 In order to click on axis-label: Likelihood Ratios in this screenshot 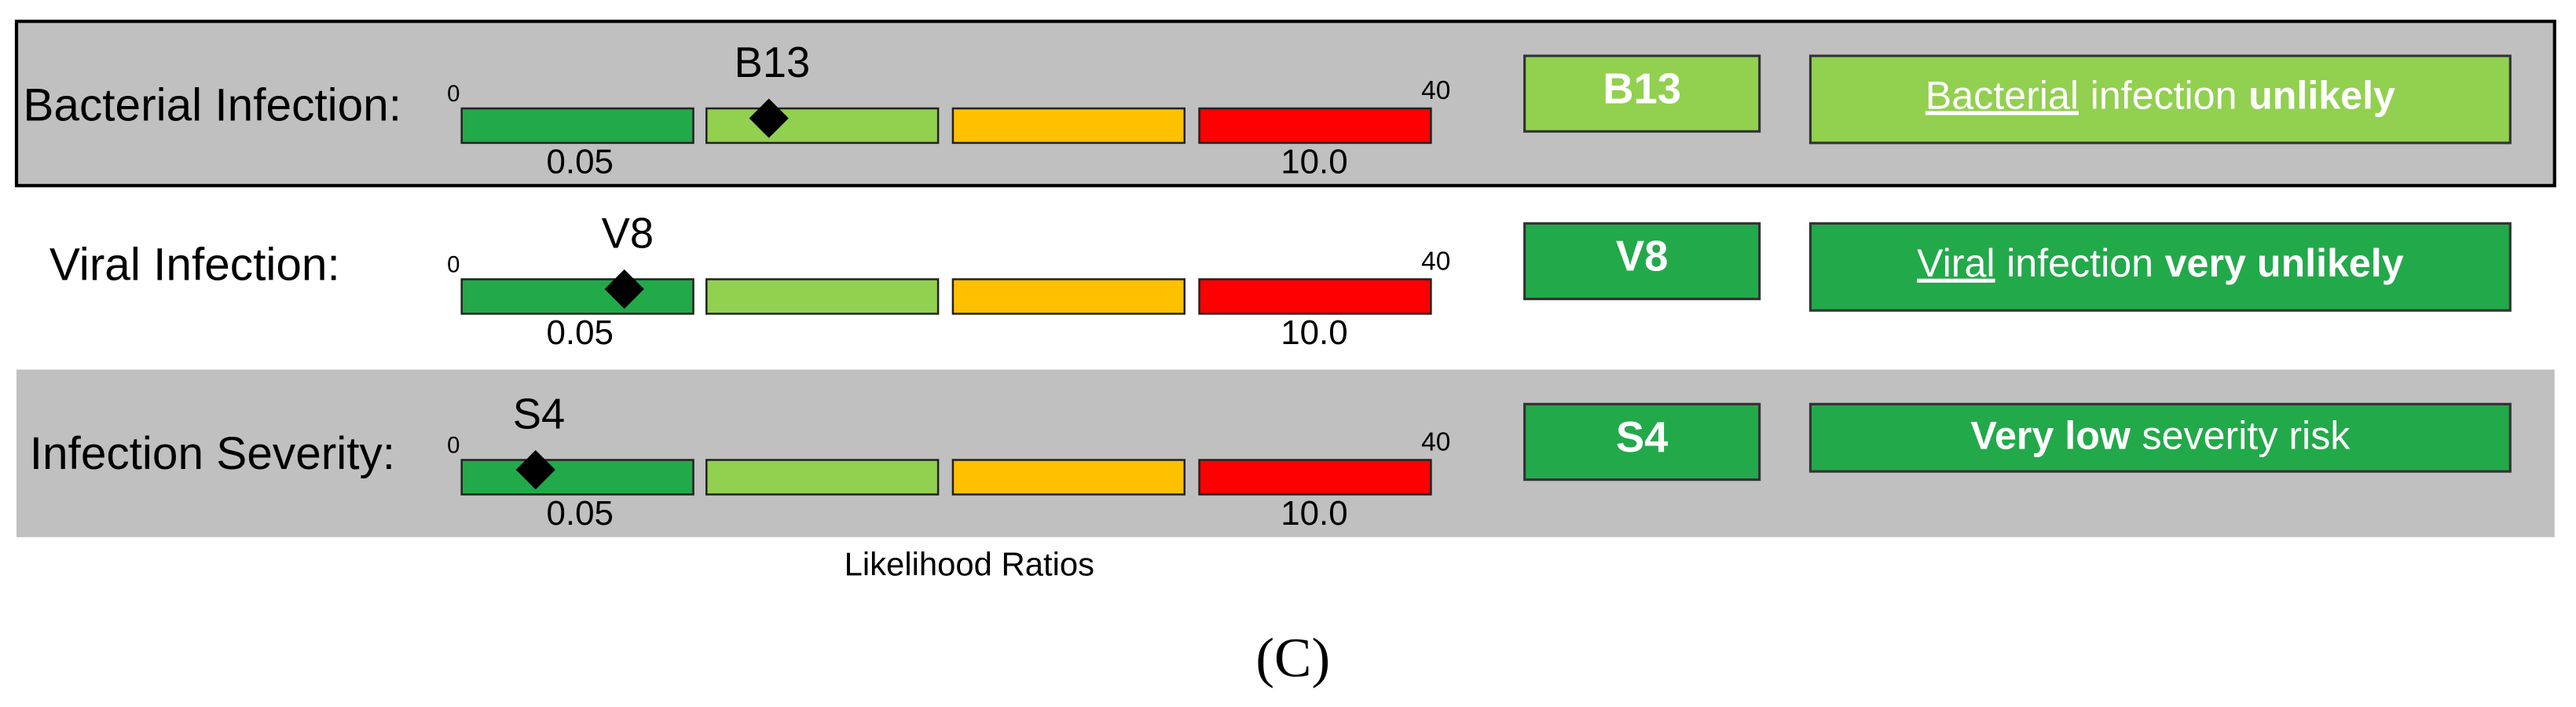, I will do `click(969, 563)`.